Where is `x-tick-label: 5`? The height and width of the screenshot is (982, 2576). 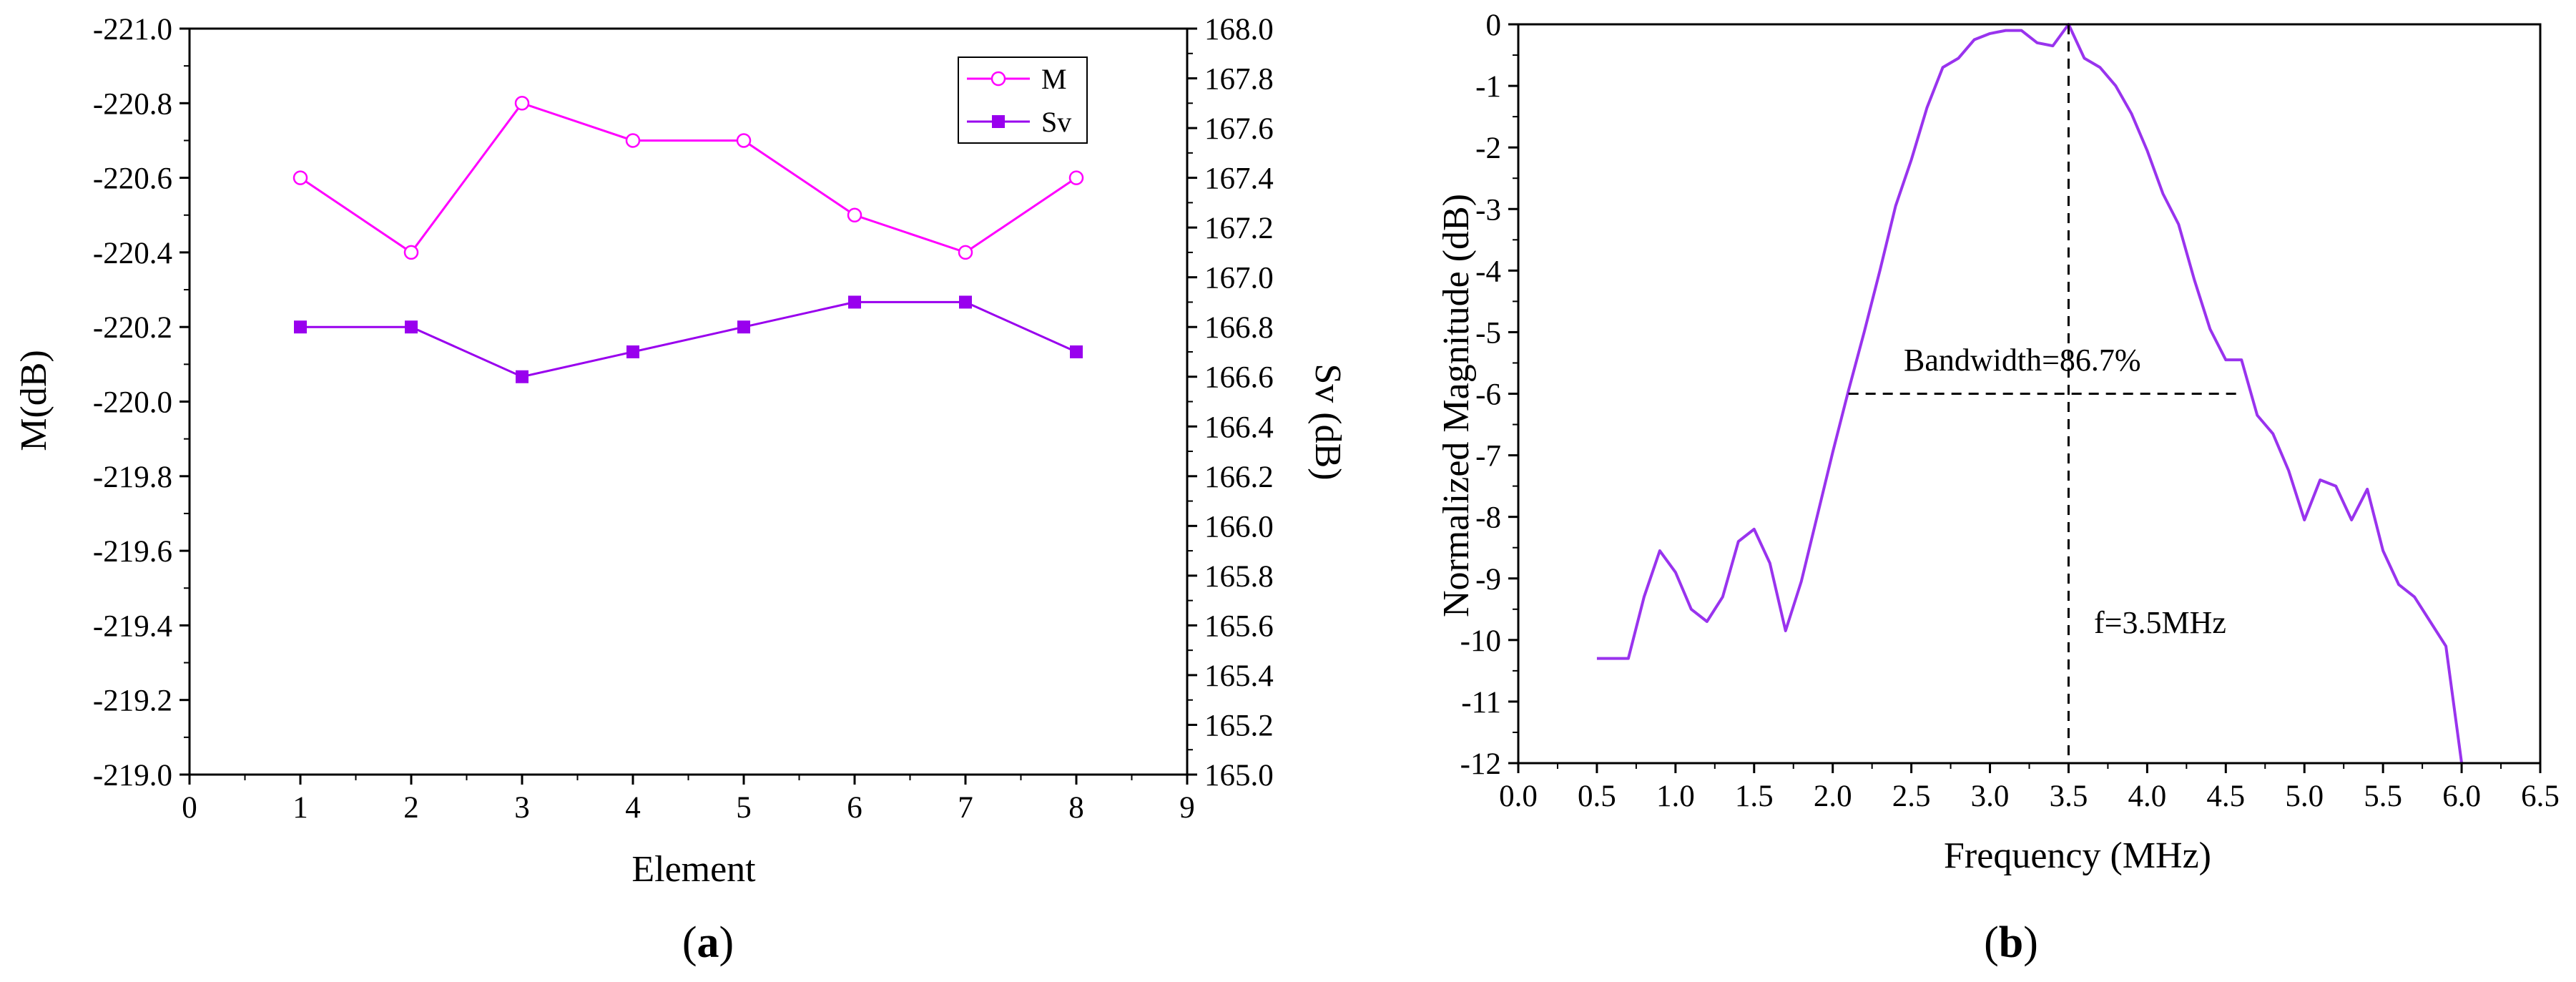 x-tick-label: 5 is located at coordinates (744, 808).